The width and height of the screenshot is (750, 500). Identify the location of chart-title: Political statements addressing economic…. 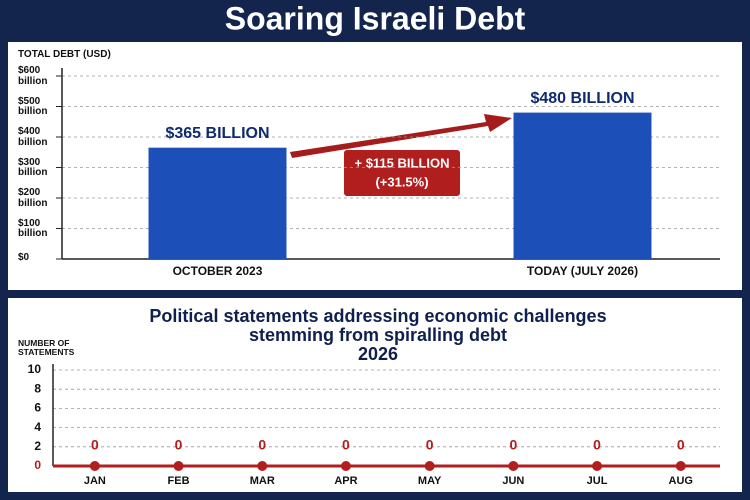
(377, 316).